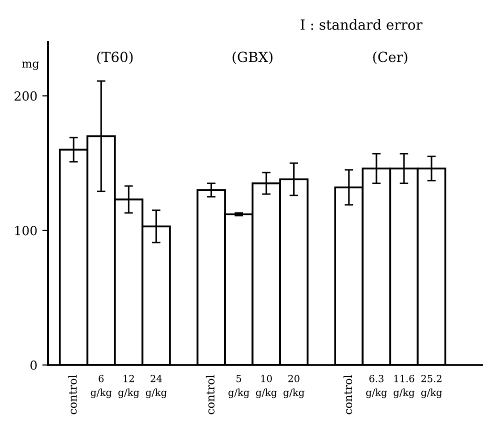  I want to click on y-tick-label: 200, so click(25, 96).